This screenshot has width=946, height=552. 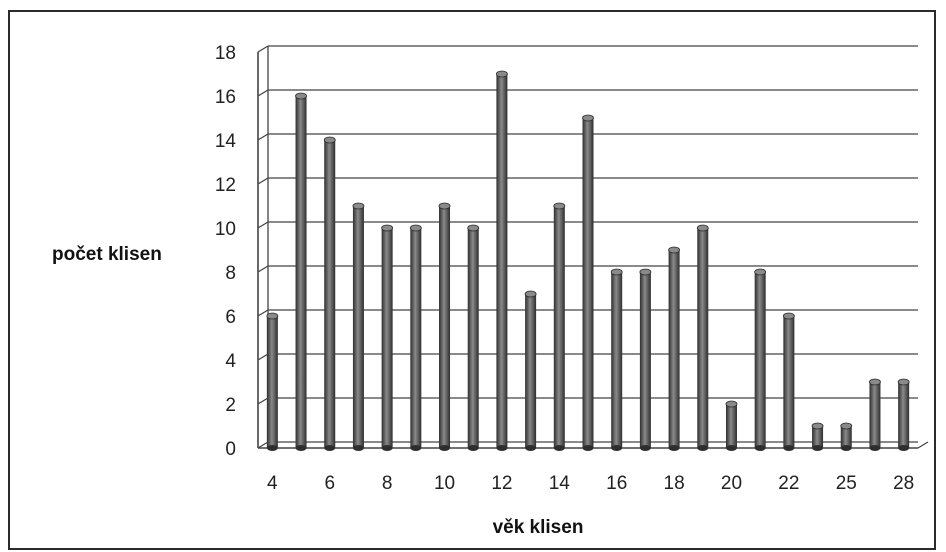 I want to click on y-tick-label: 14, so click(x=226, y=141).